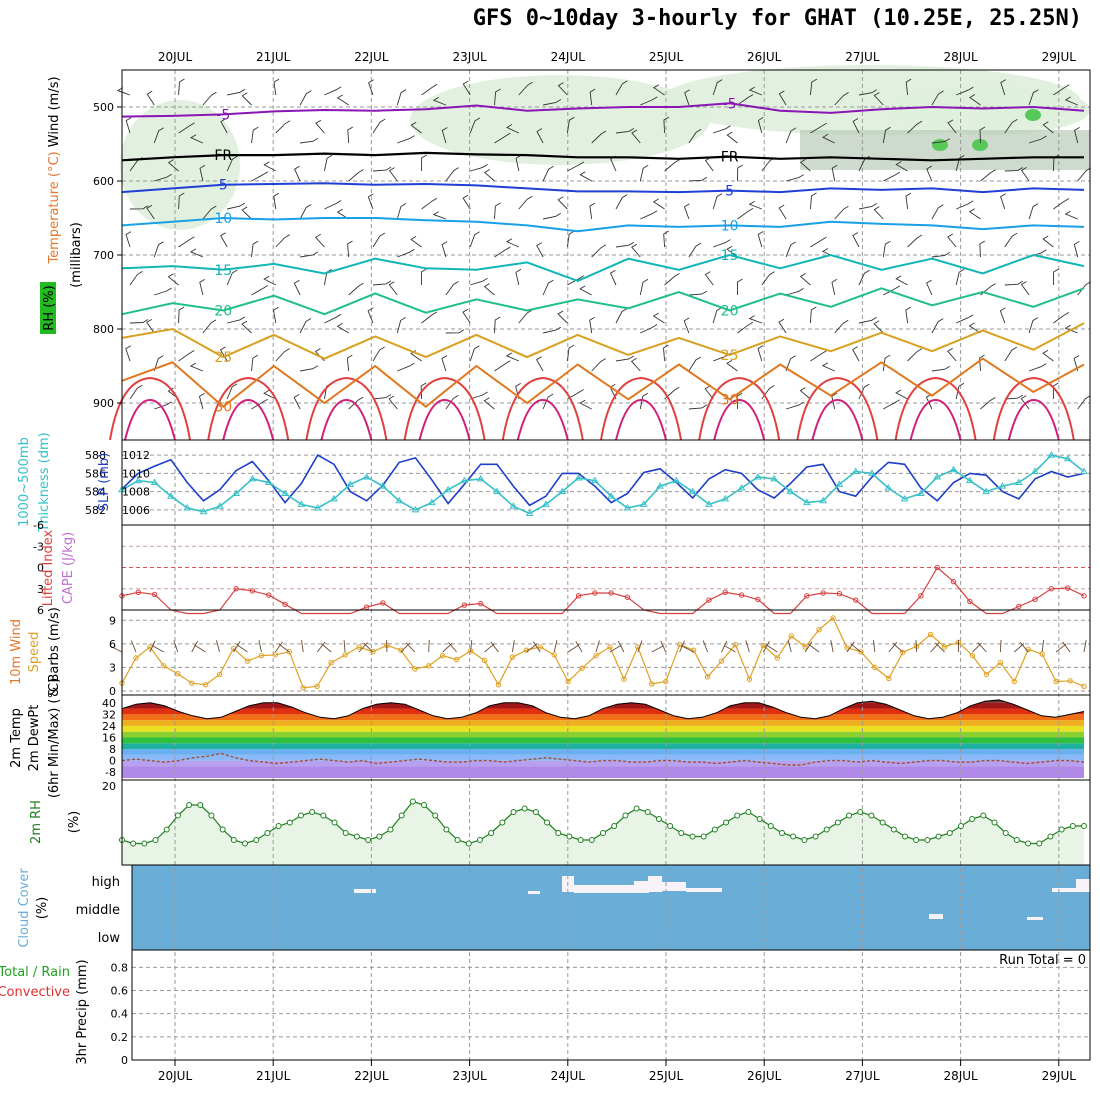 The height and width of the screenshot is (1100, 1100). What do you see at coordinates (371, 1076) in the screenshot?
I see `date-label: 22JUL` at bounding box center [371, 1076].